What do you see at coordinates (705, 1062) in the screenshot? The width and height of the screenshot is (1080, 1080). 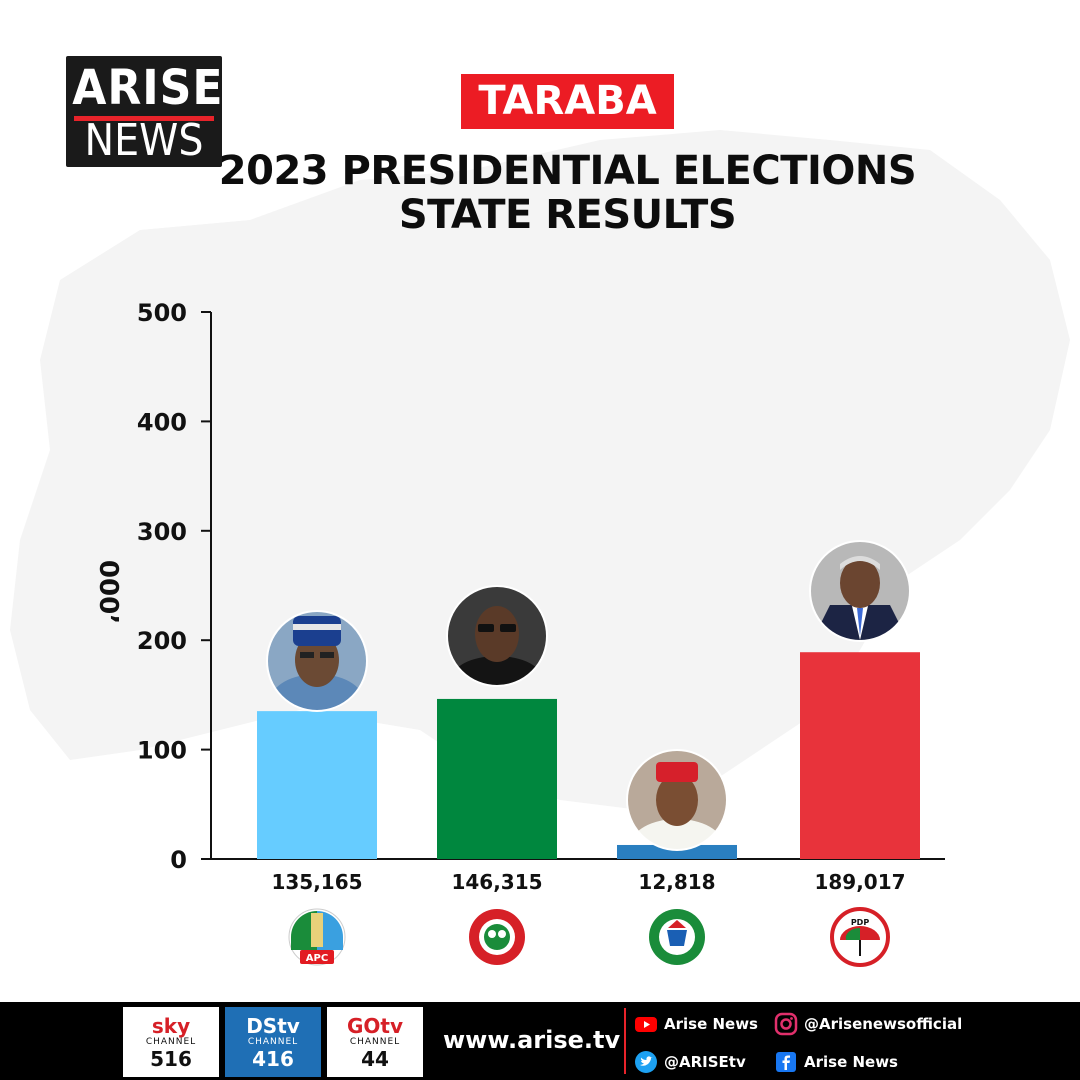 I see `social-twitter-label: @ARISEtv` at bounding box center [705, 1062].